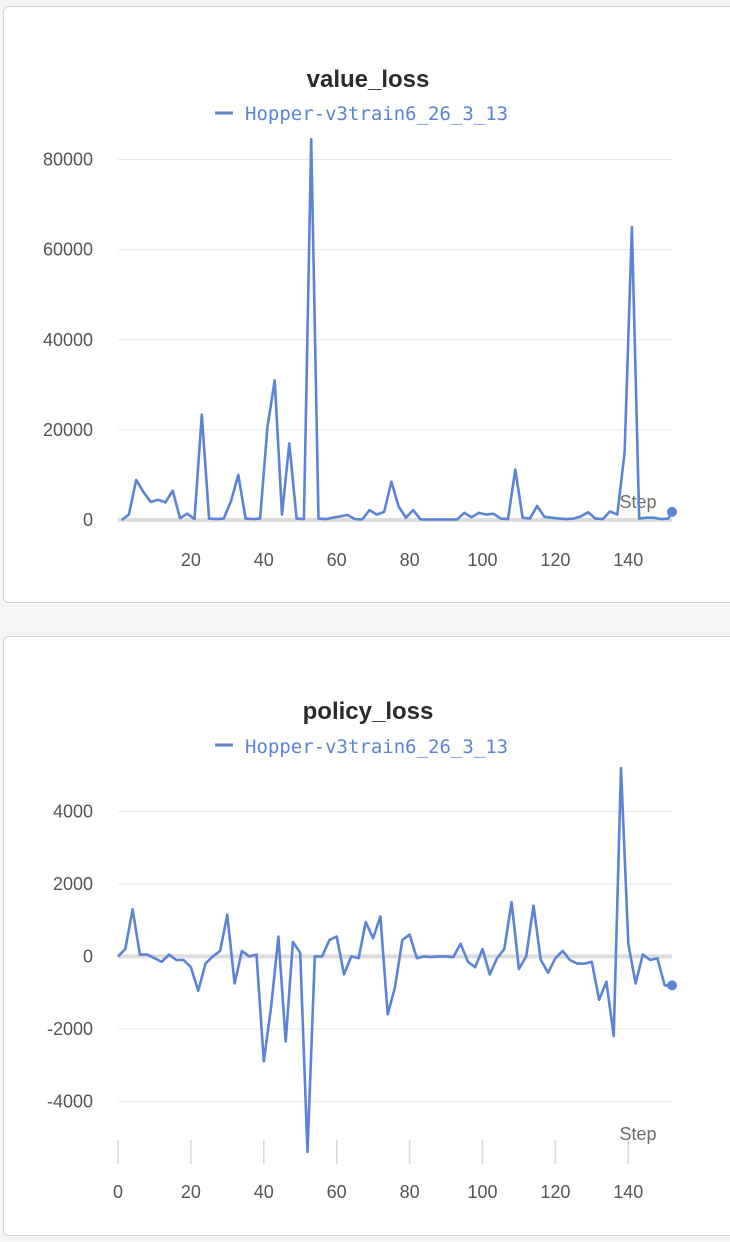 This screenshot has width=730, height=1242. I want to click on y-tick-label: -2000, so click(70, 1029).